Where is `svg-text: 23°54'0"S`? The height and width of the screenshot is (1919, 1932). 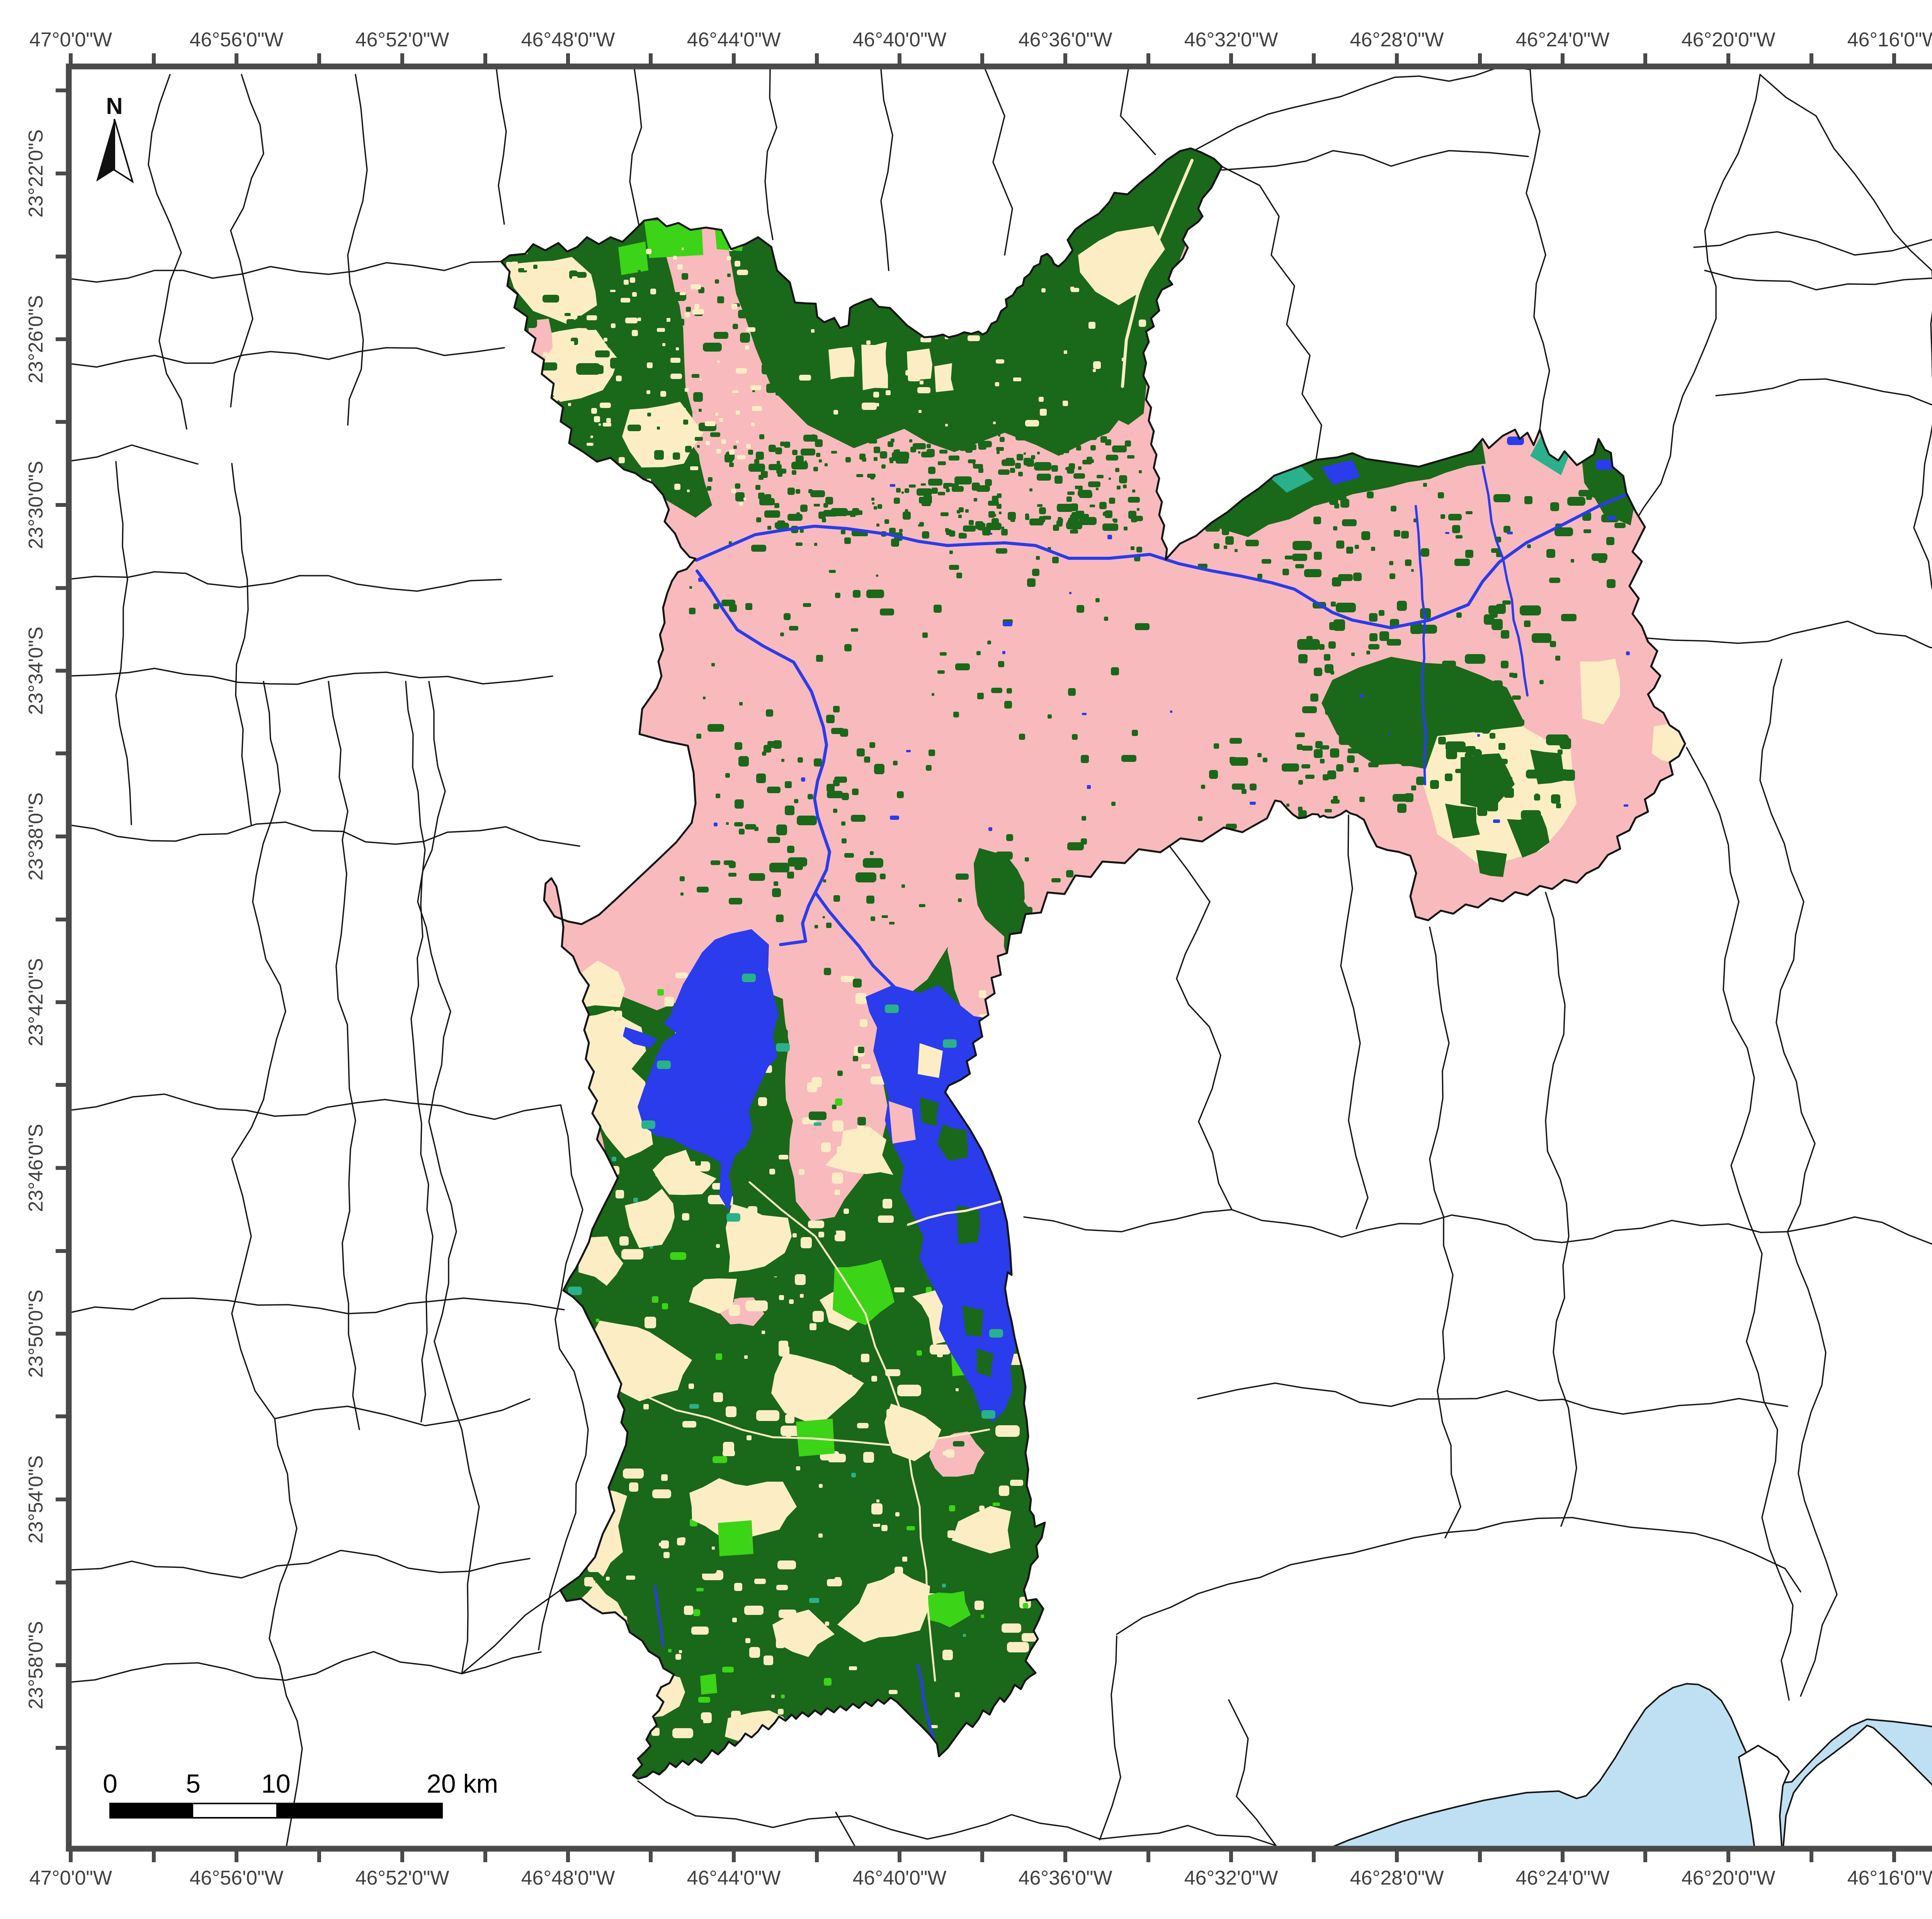 svg-text: 23°54'0"S is located at coordinates (36, 1499).